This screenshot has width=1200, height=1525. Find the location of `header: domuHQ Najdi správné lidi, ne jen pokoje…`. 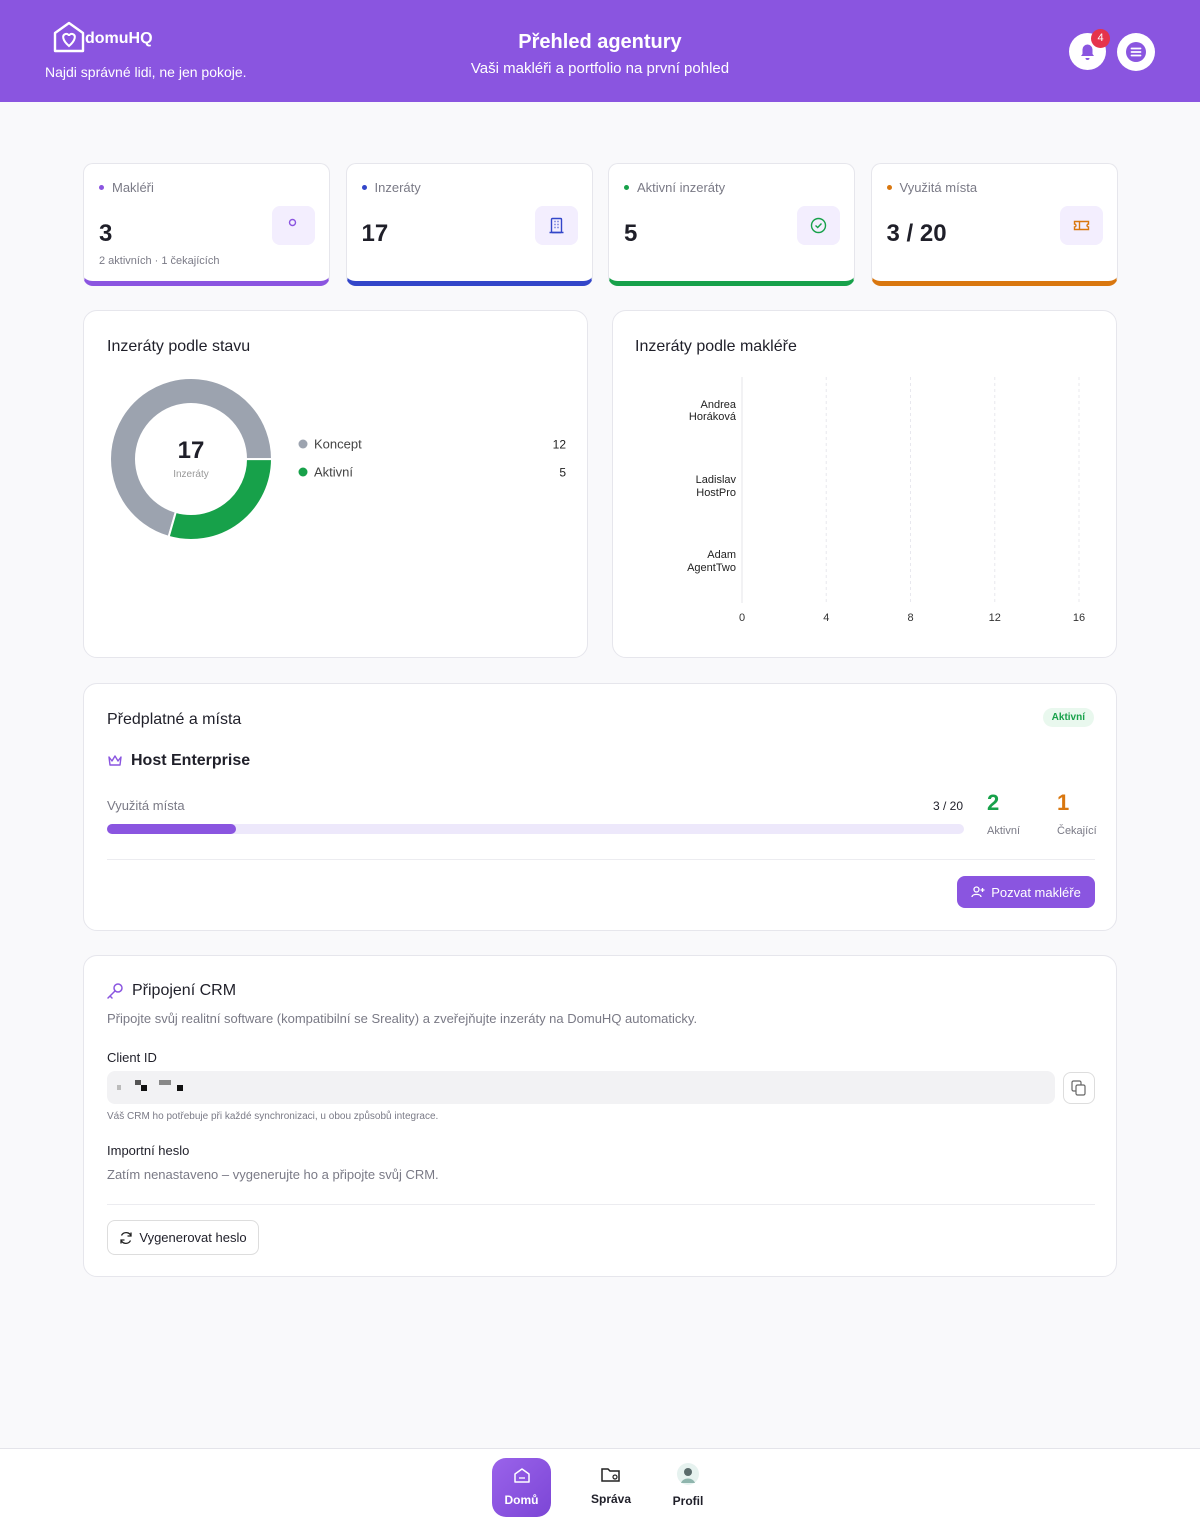

header: domuHQ Najdi správné lidi, ne jen pokoje… is located at coordinates (600, 51).